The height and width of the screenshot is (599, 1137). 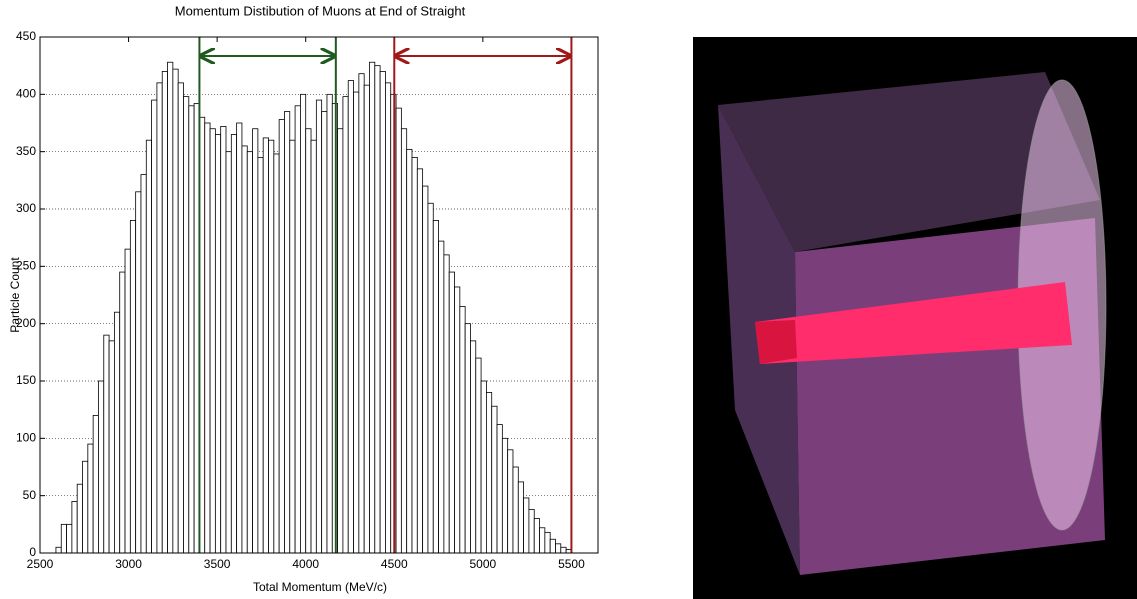 I want to click on muon-beam-start, so click(x=776, y=342).